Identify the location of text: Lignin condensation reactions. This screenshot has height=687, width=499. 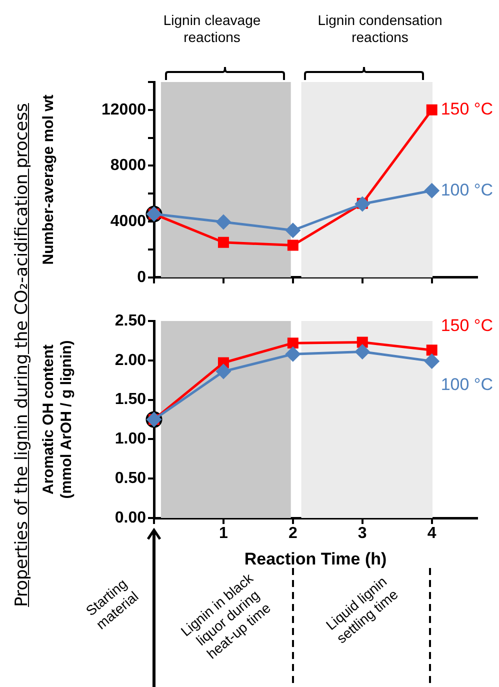
(380, 29).